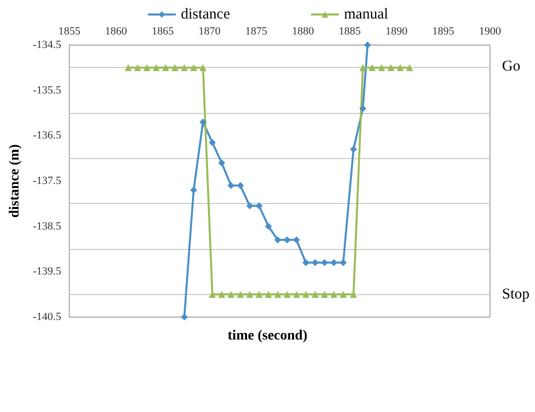  I want to click on x-tick-label: 1855, so click(69, 32).